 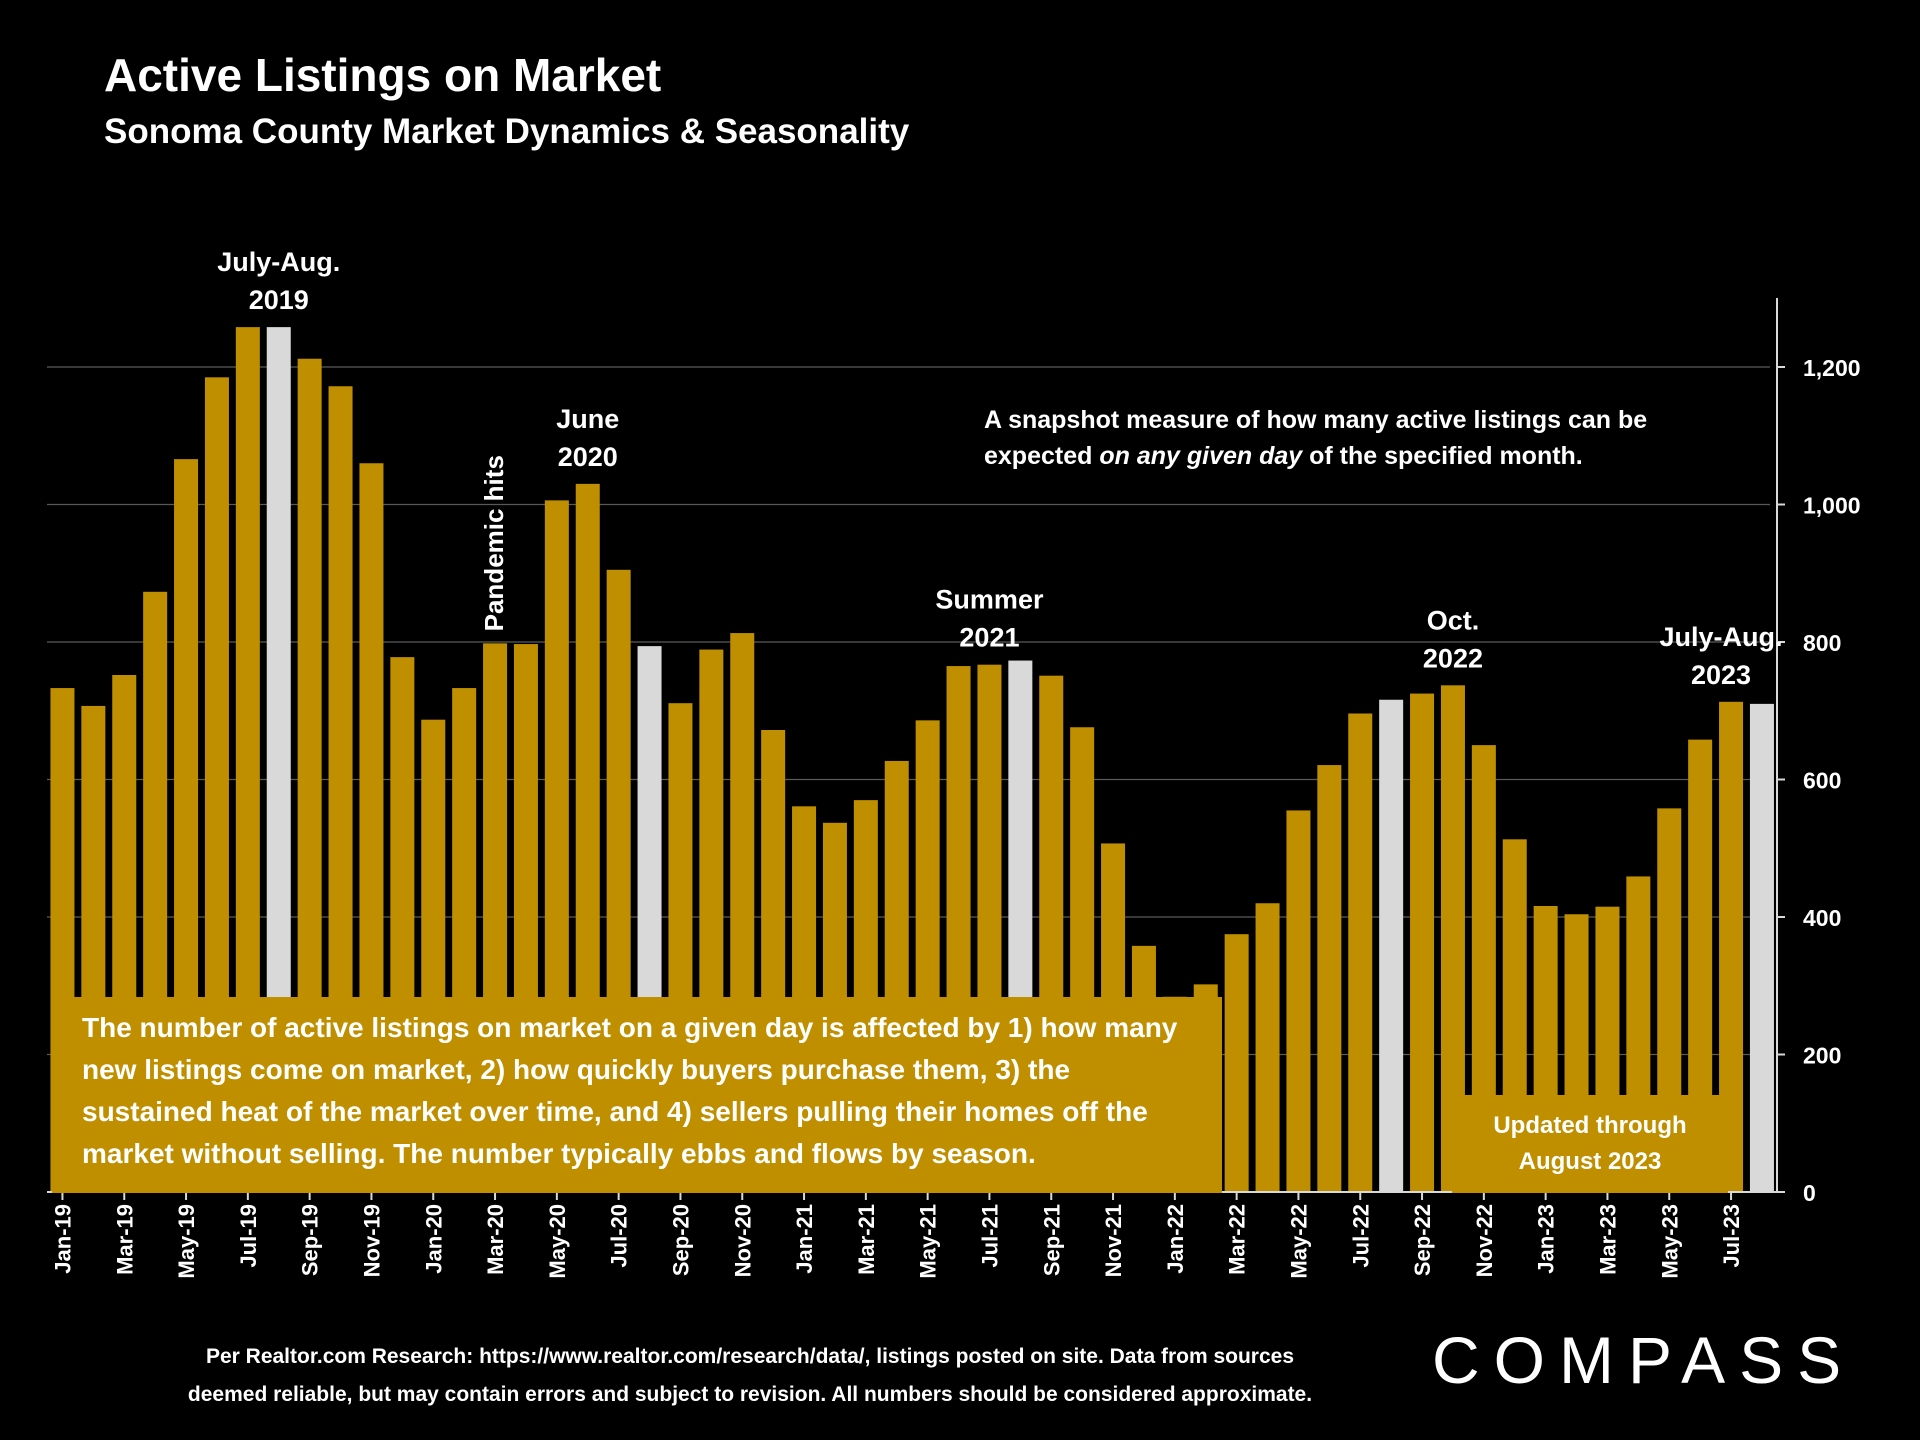 What do you see at coordinates (1422, 1240) in the screenshot?
I see `x-tick-label: Sep-22` at bounding box center [1422, 1240].